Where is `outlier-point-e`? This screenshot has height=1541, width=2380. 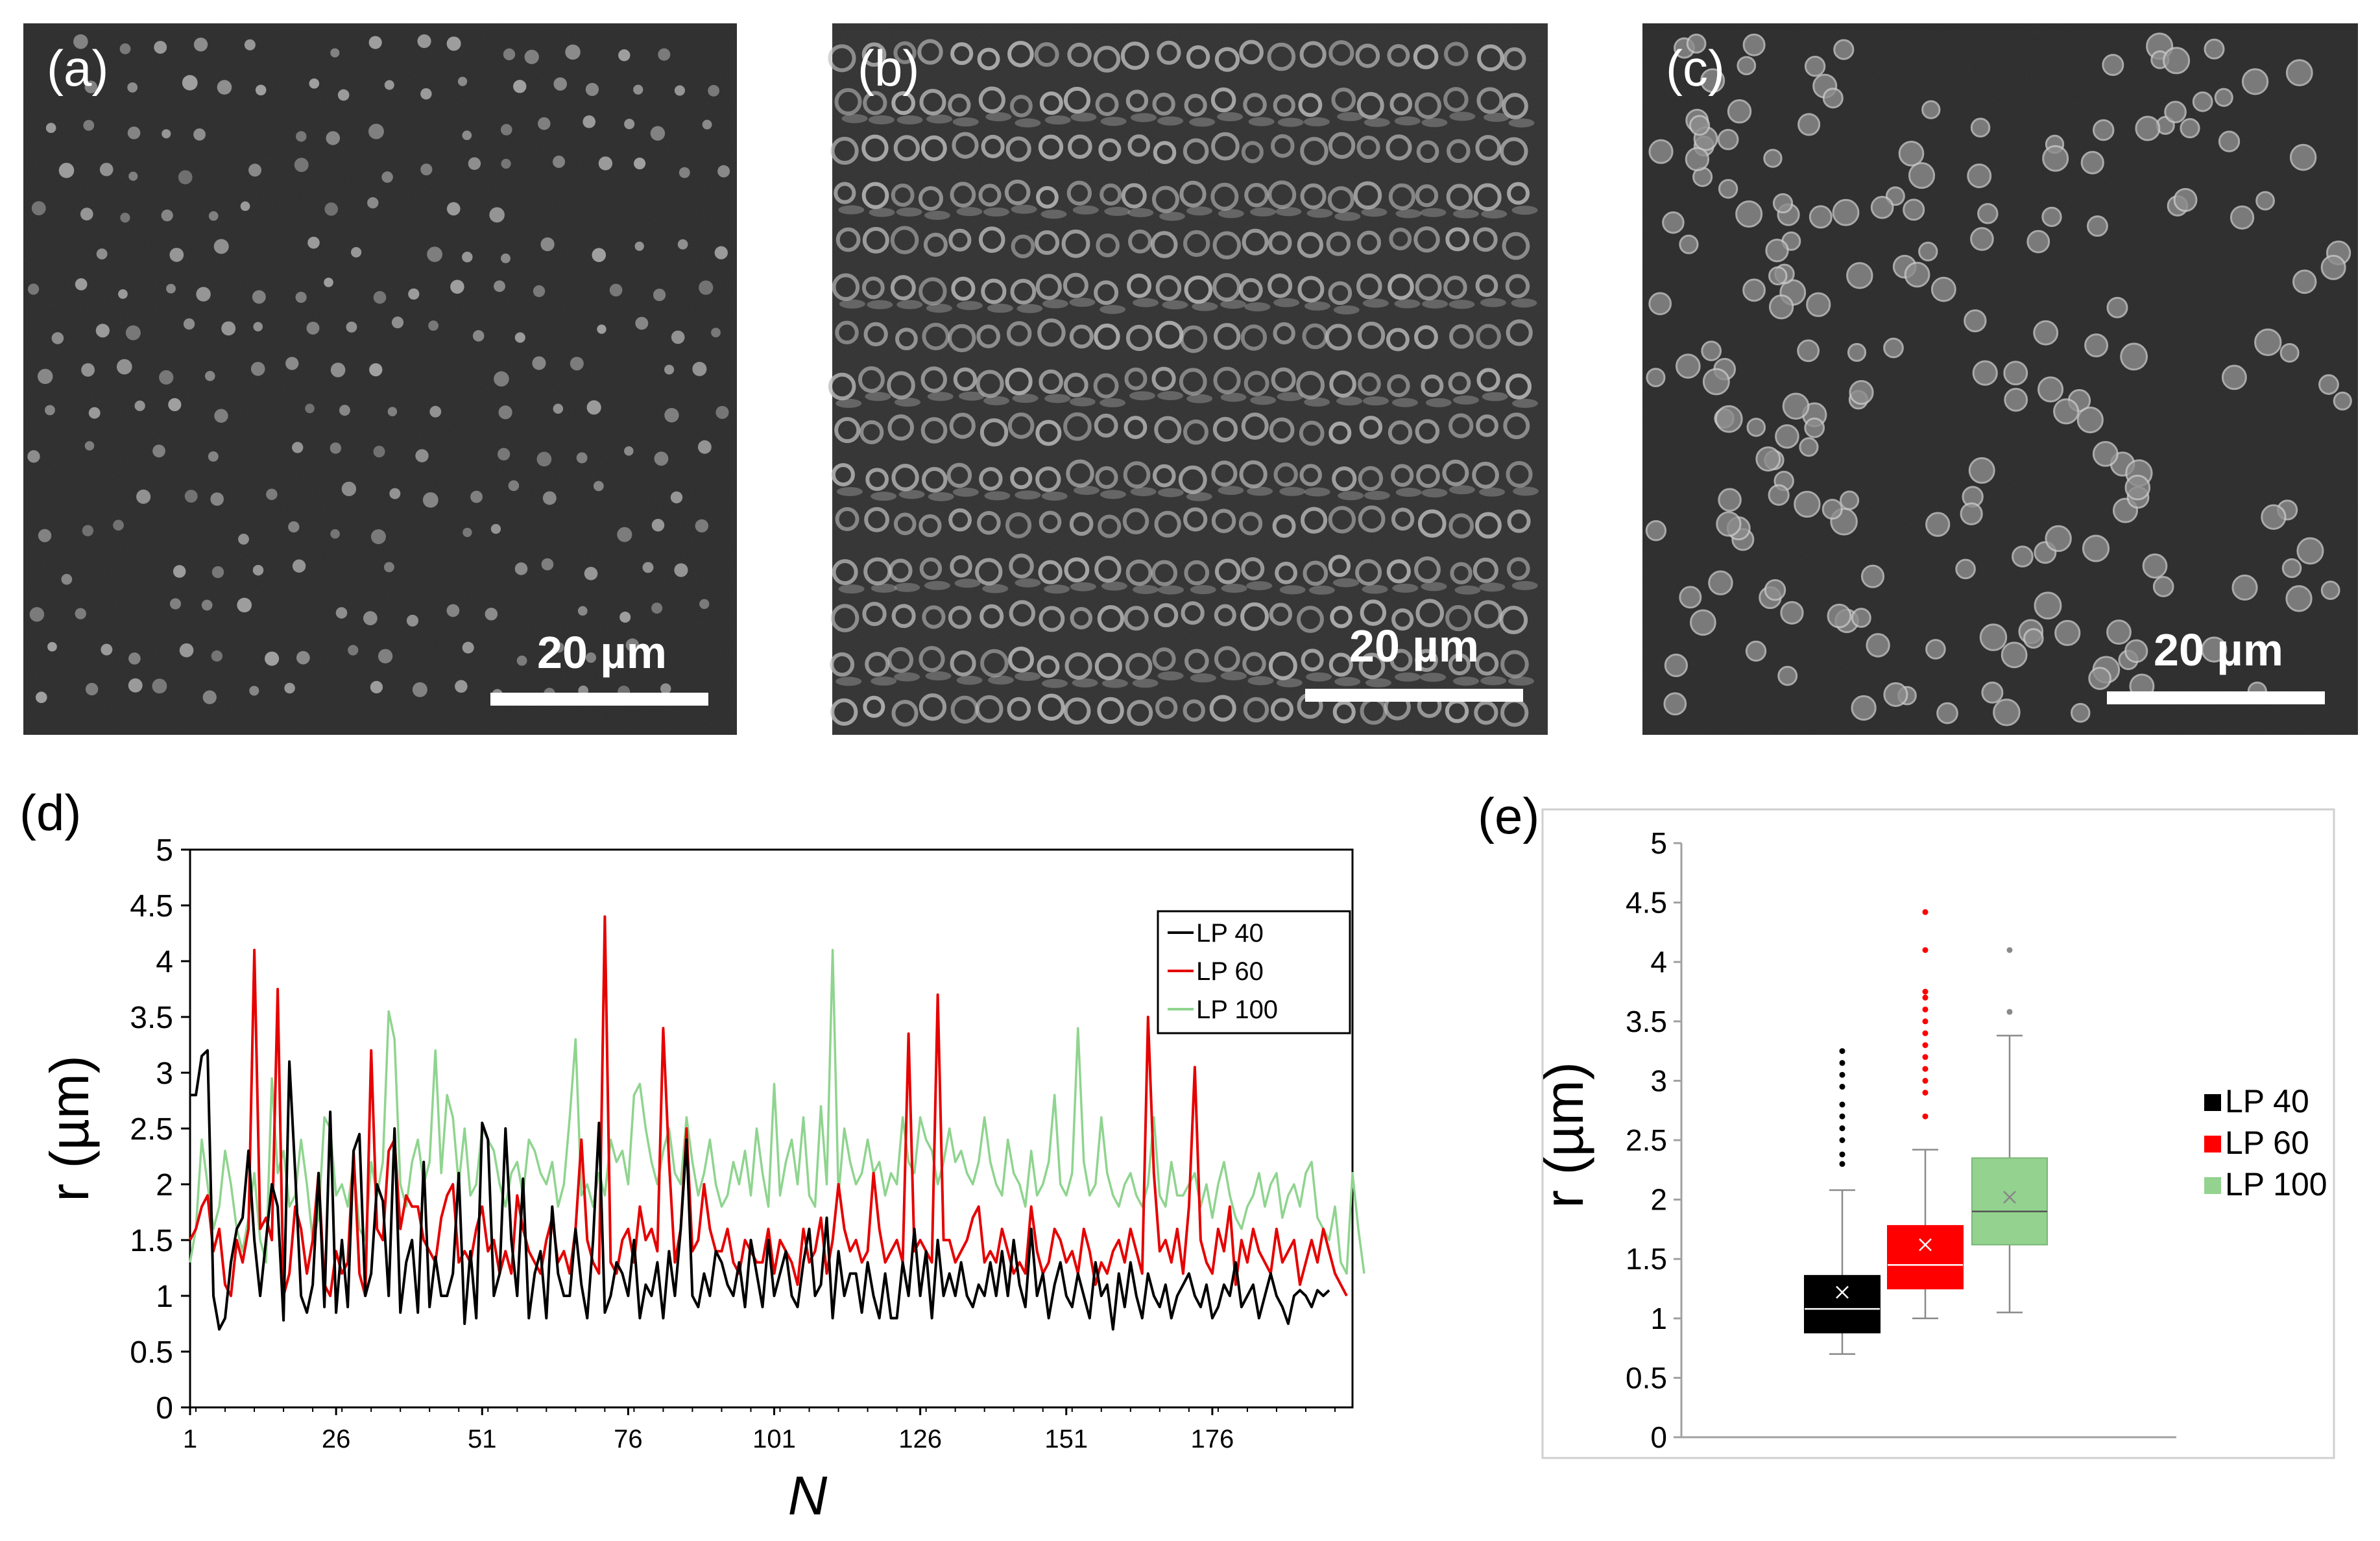 outlier-point-e is located at coordinates (2009, 1012).